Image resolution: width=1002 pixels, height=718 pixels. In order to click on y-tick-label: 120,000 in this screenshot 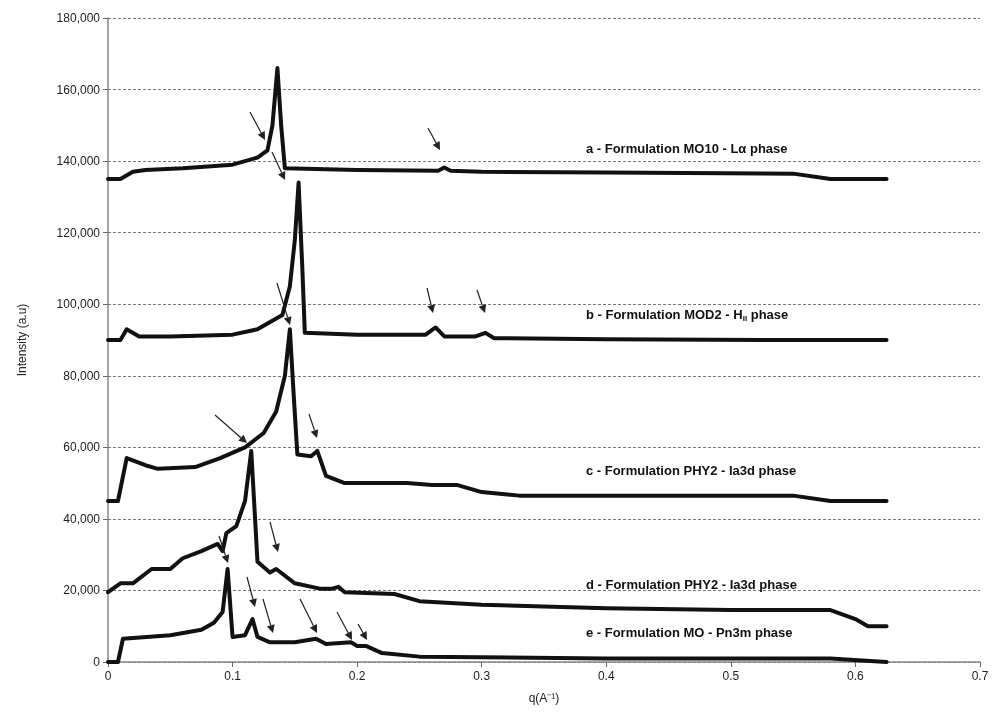, I will do `click(78, 232)`.